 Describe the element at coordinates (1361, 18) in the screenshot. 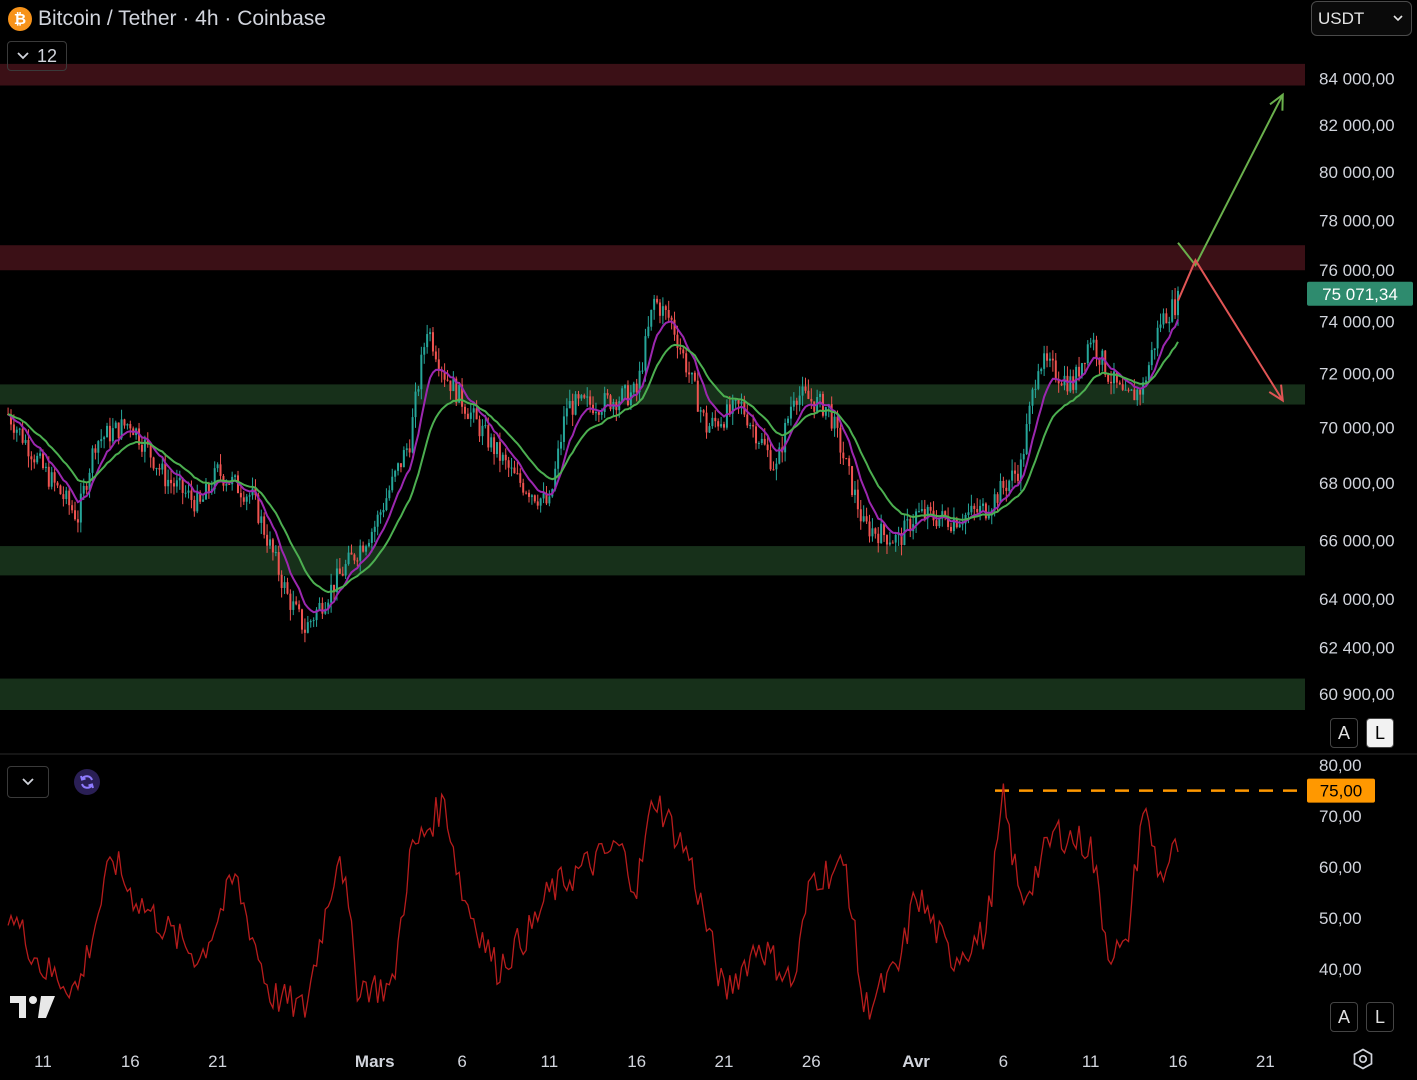

I see `currency-select: USDT` at that location.